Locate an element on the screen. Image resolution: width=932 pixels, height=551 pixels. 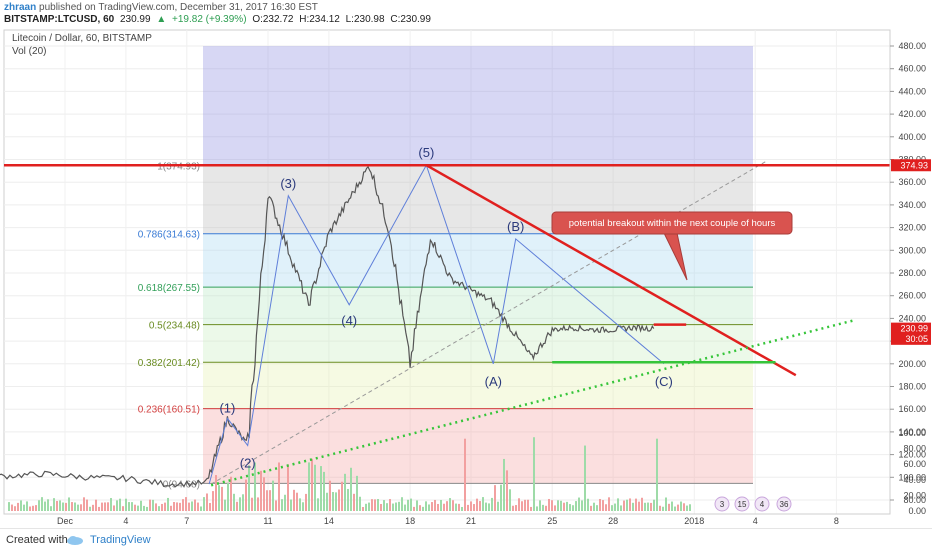
price-tick-label: 400.00 is located at coordinates (912, 137).